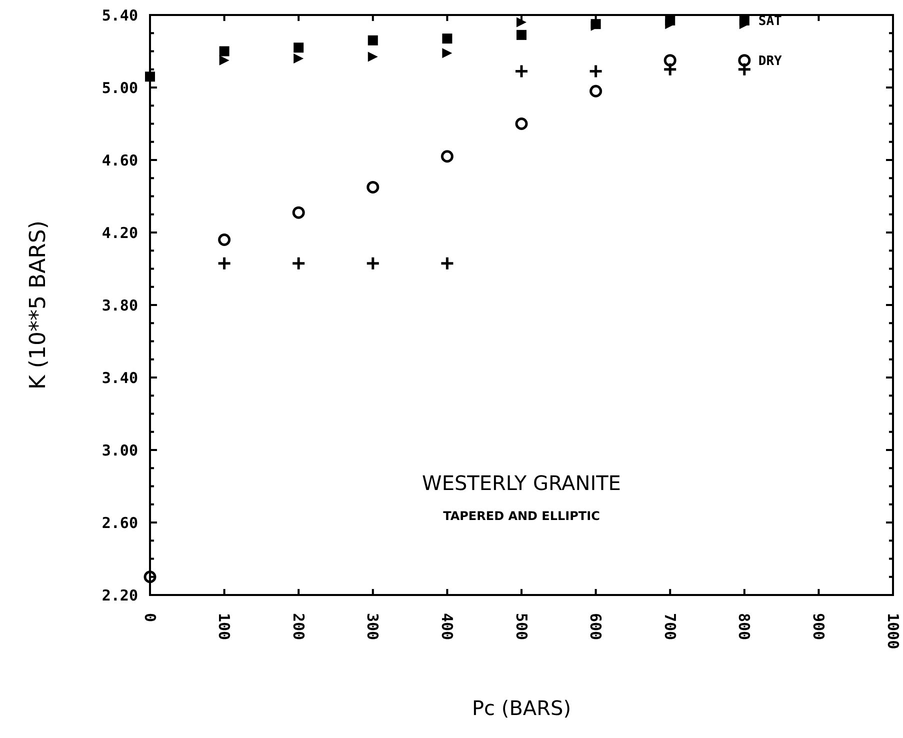  Describe the element at coordinates (893, 631) in the screenshot. I see `x-tick-label: 1000` at that location.